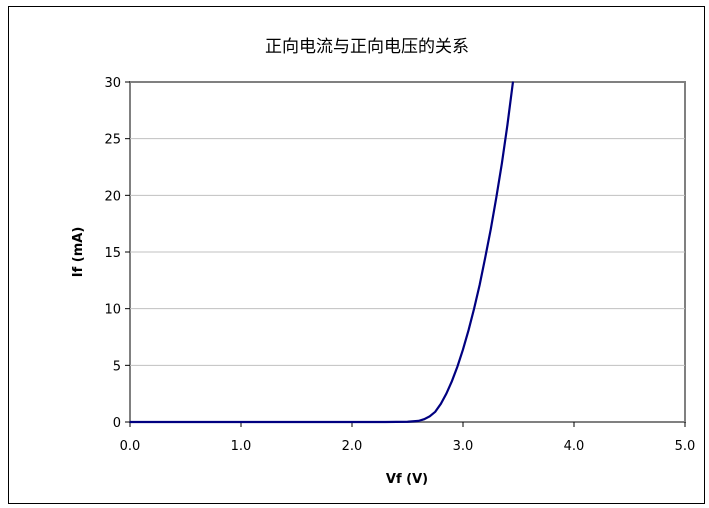  Describe the element at coordinates (685, 446) in the screenshot. I see `x-tick-label: 5.0` at that location.